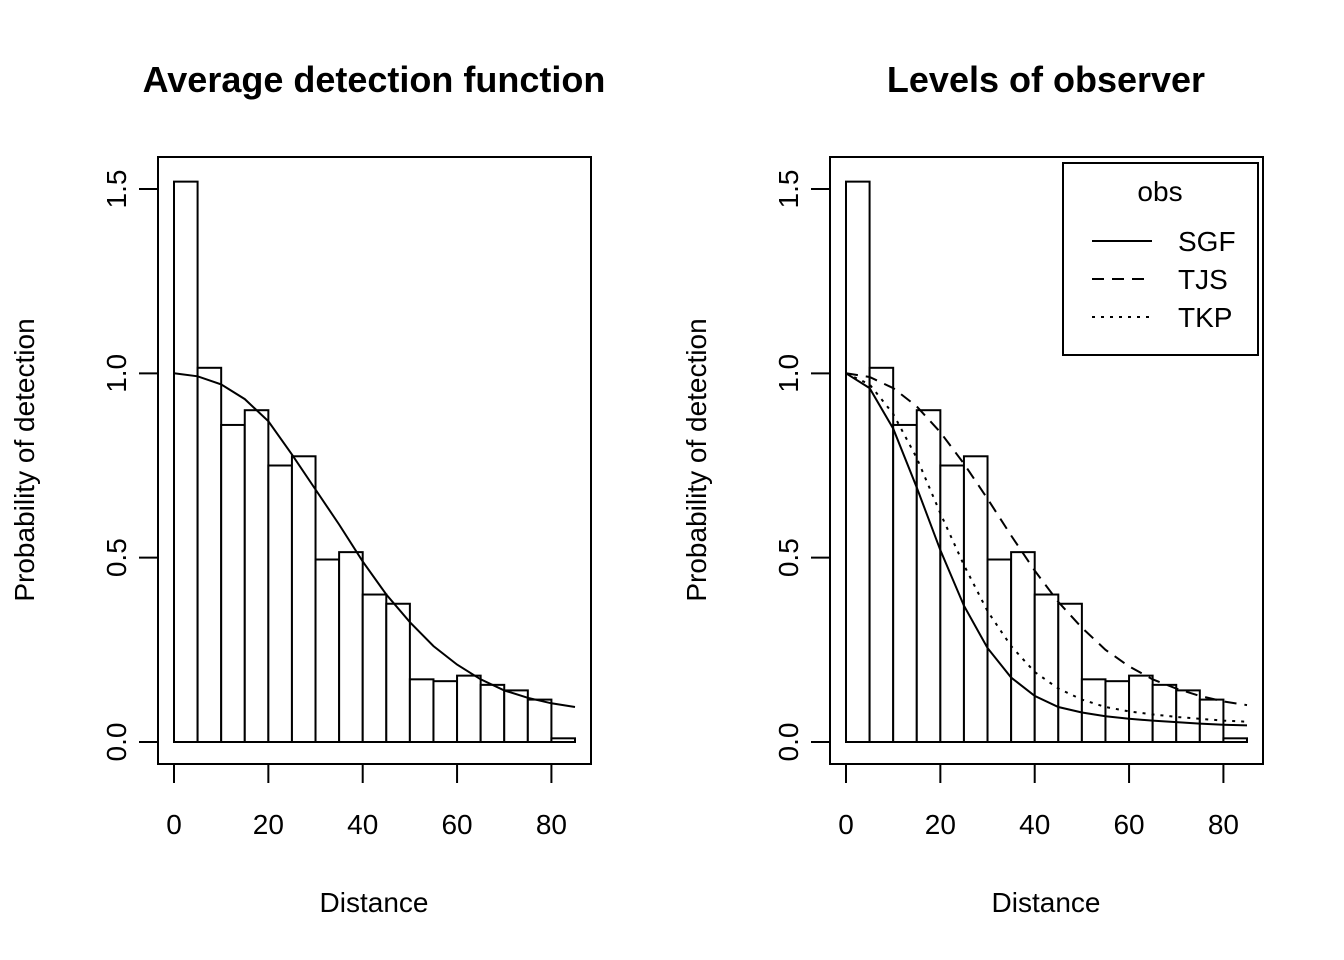  I want to click on legend-label-sgf: SGF, so click(1207, 241).